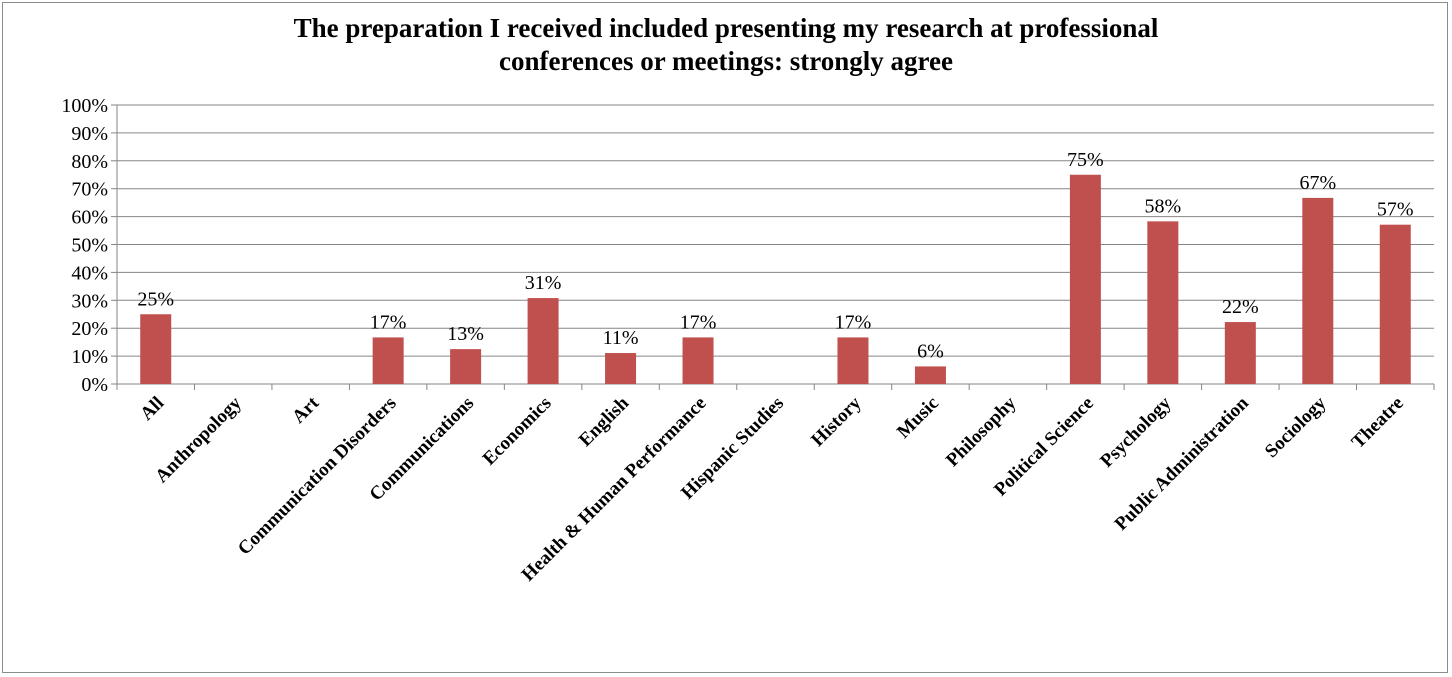 Image resolution: width=1452 pixels, height=677 pixels. Describe the element at coordinates (1317, 183) in the screenshot. I see `data-label: 67%` at that location.